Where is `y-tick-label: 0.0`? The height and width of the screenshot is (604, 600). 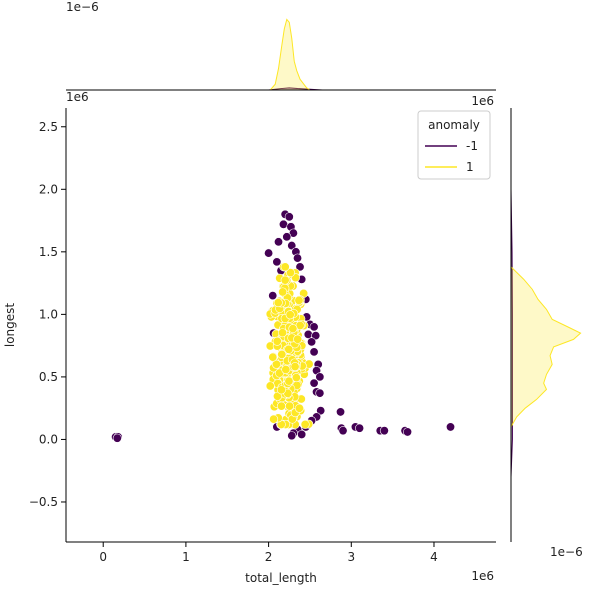 y-tick-label: 0.0 is located at coordinates (48, 439).